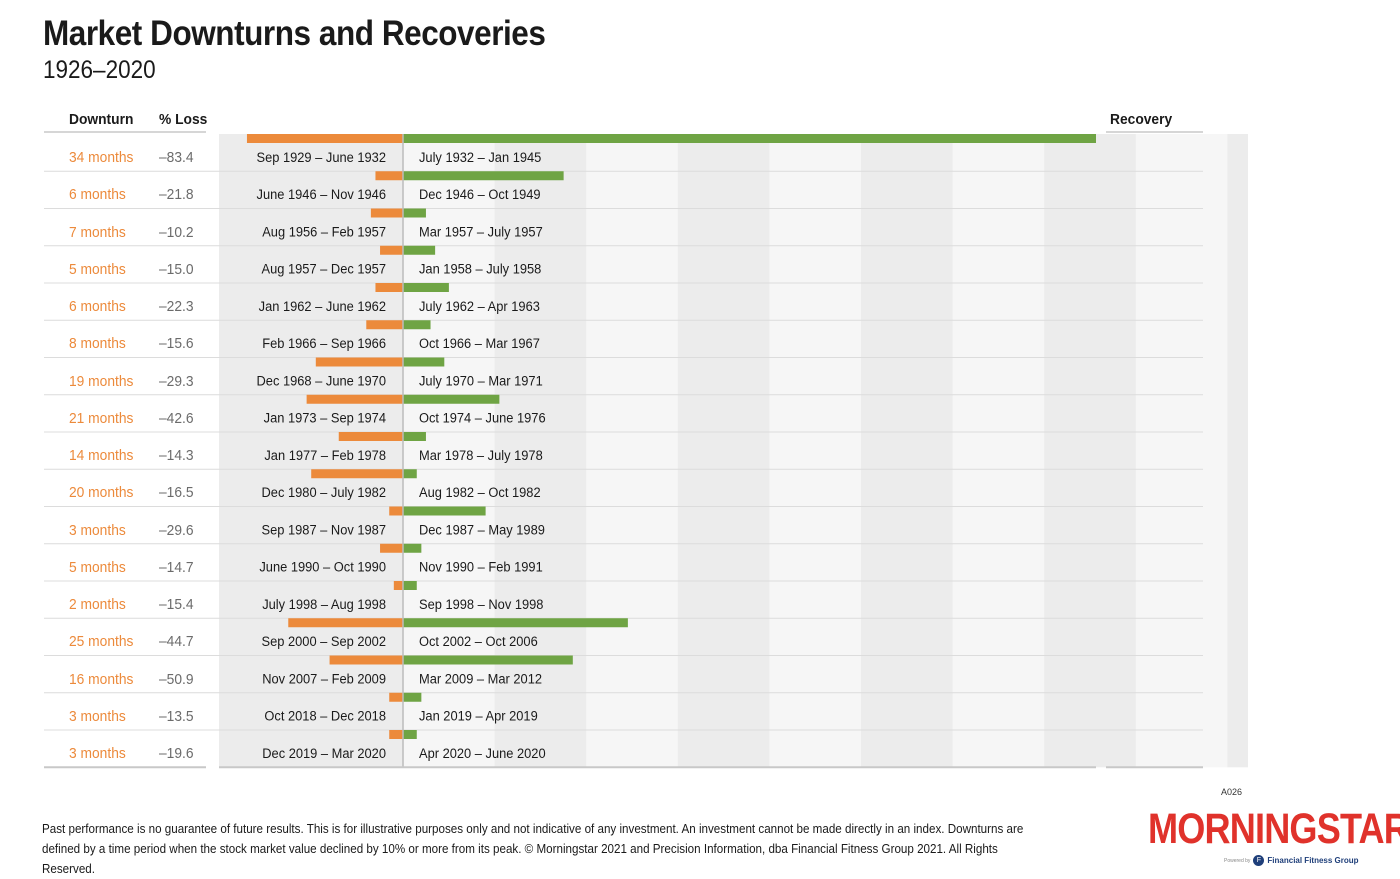 Image resolution: width=1400 pixels, height=879 pixels. I want to click on downturn-duration: 2 months, so click(97, 604).